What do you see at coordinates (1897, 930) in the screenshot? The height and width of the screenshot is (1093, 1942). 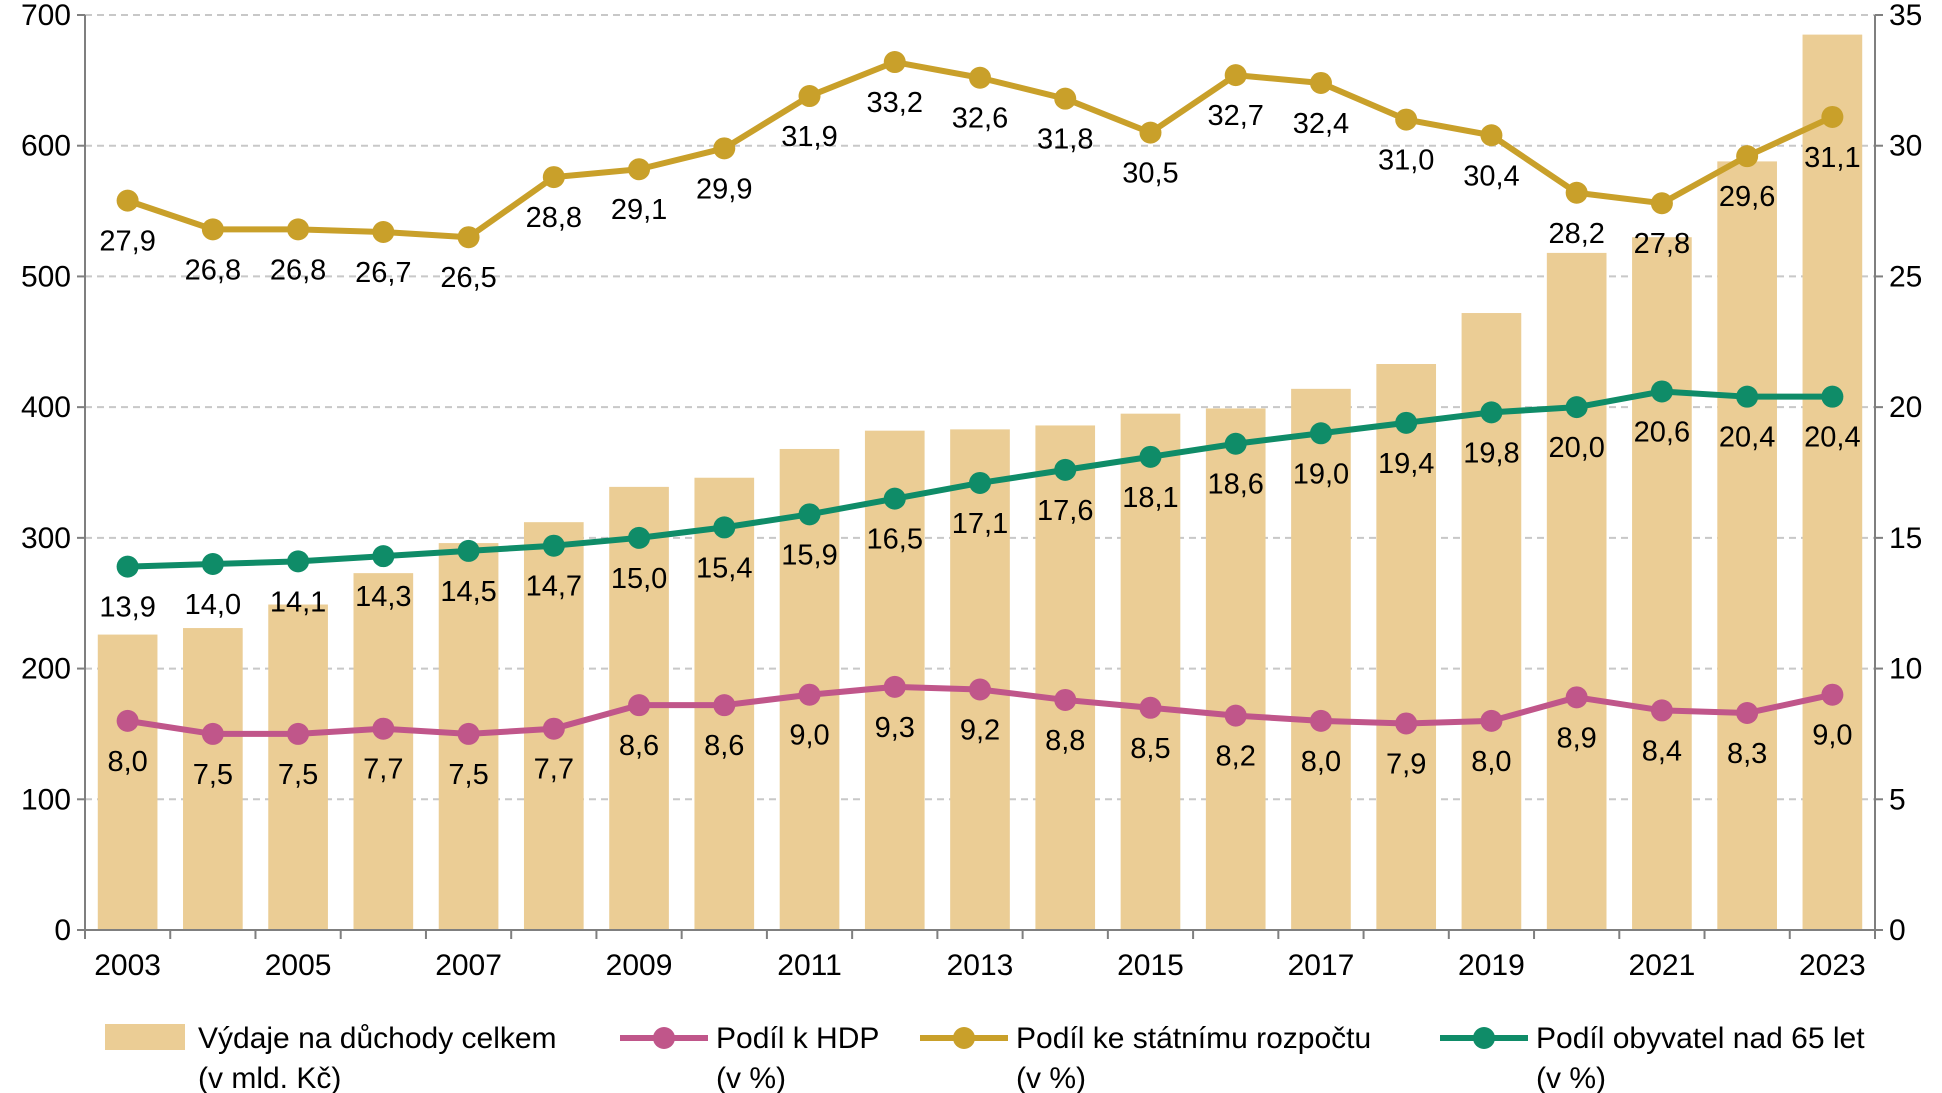 I see `y-right-tick-label: 0` at bounding box center [1897, 930].